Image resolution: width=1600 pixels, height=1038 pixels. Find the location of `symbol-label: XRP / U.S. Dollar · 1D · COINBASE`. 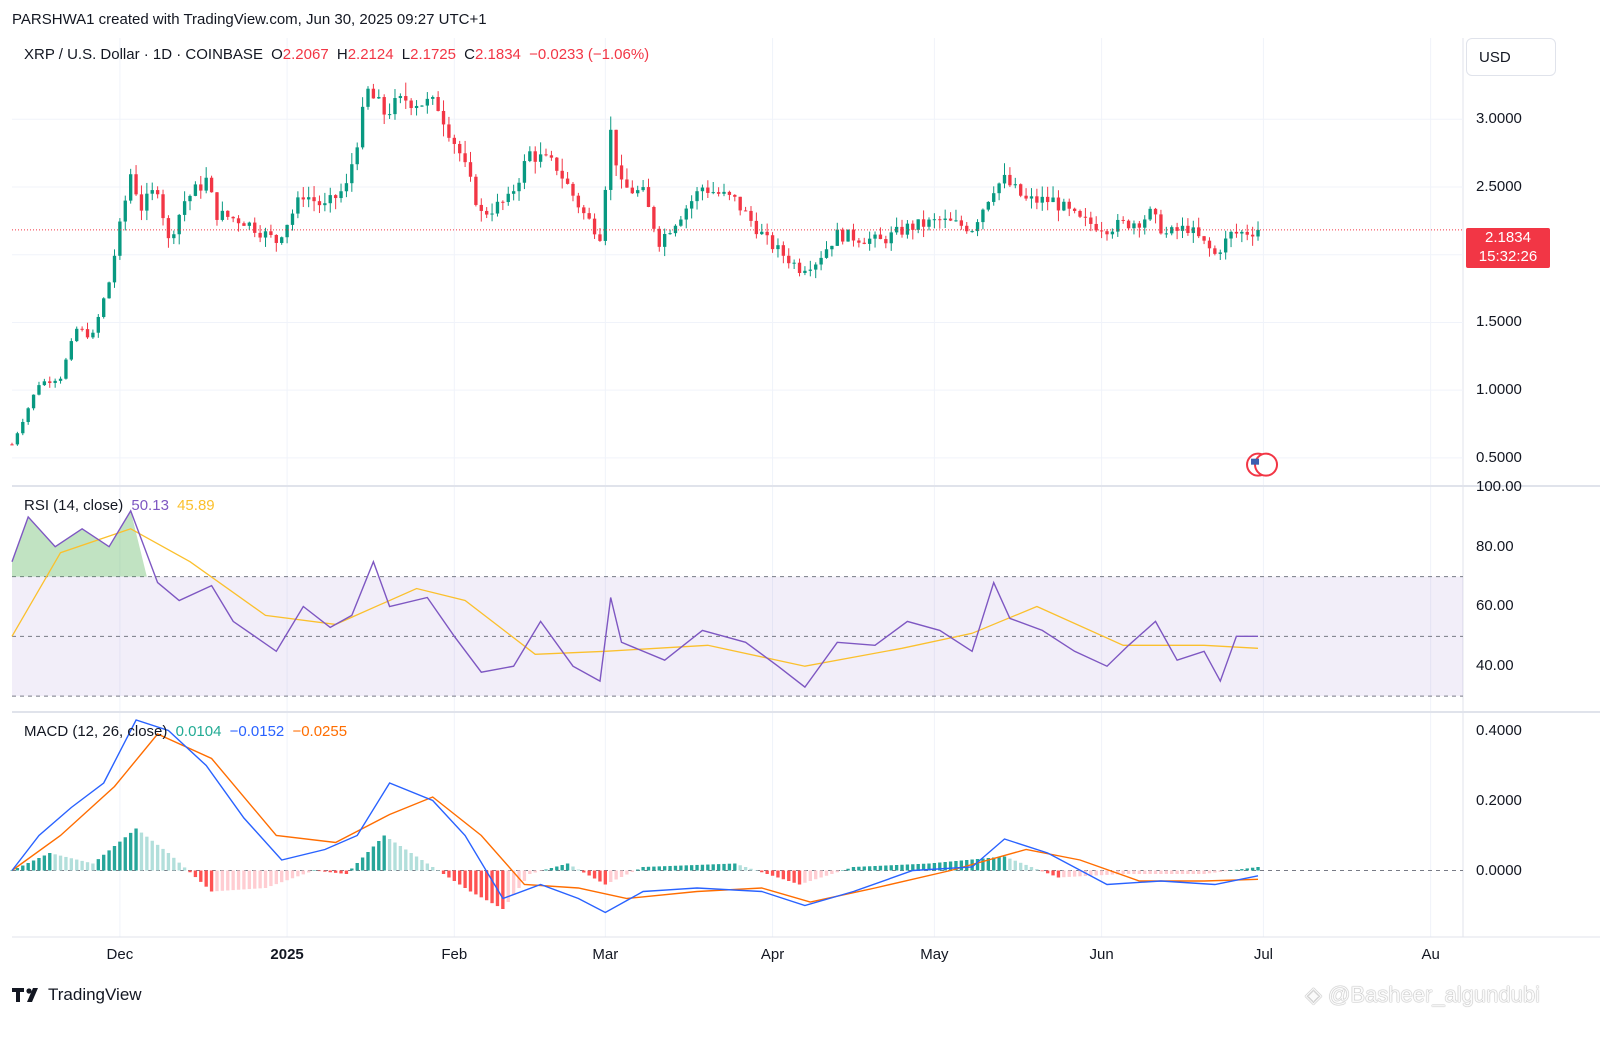

symbol-label: XRP / U.S. Dollar · 1D · COINBASE is located at coordinates (143, 54).